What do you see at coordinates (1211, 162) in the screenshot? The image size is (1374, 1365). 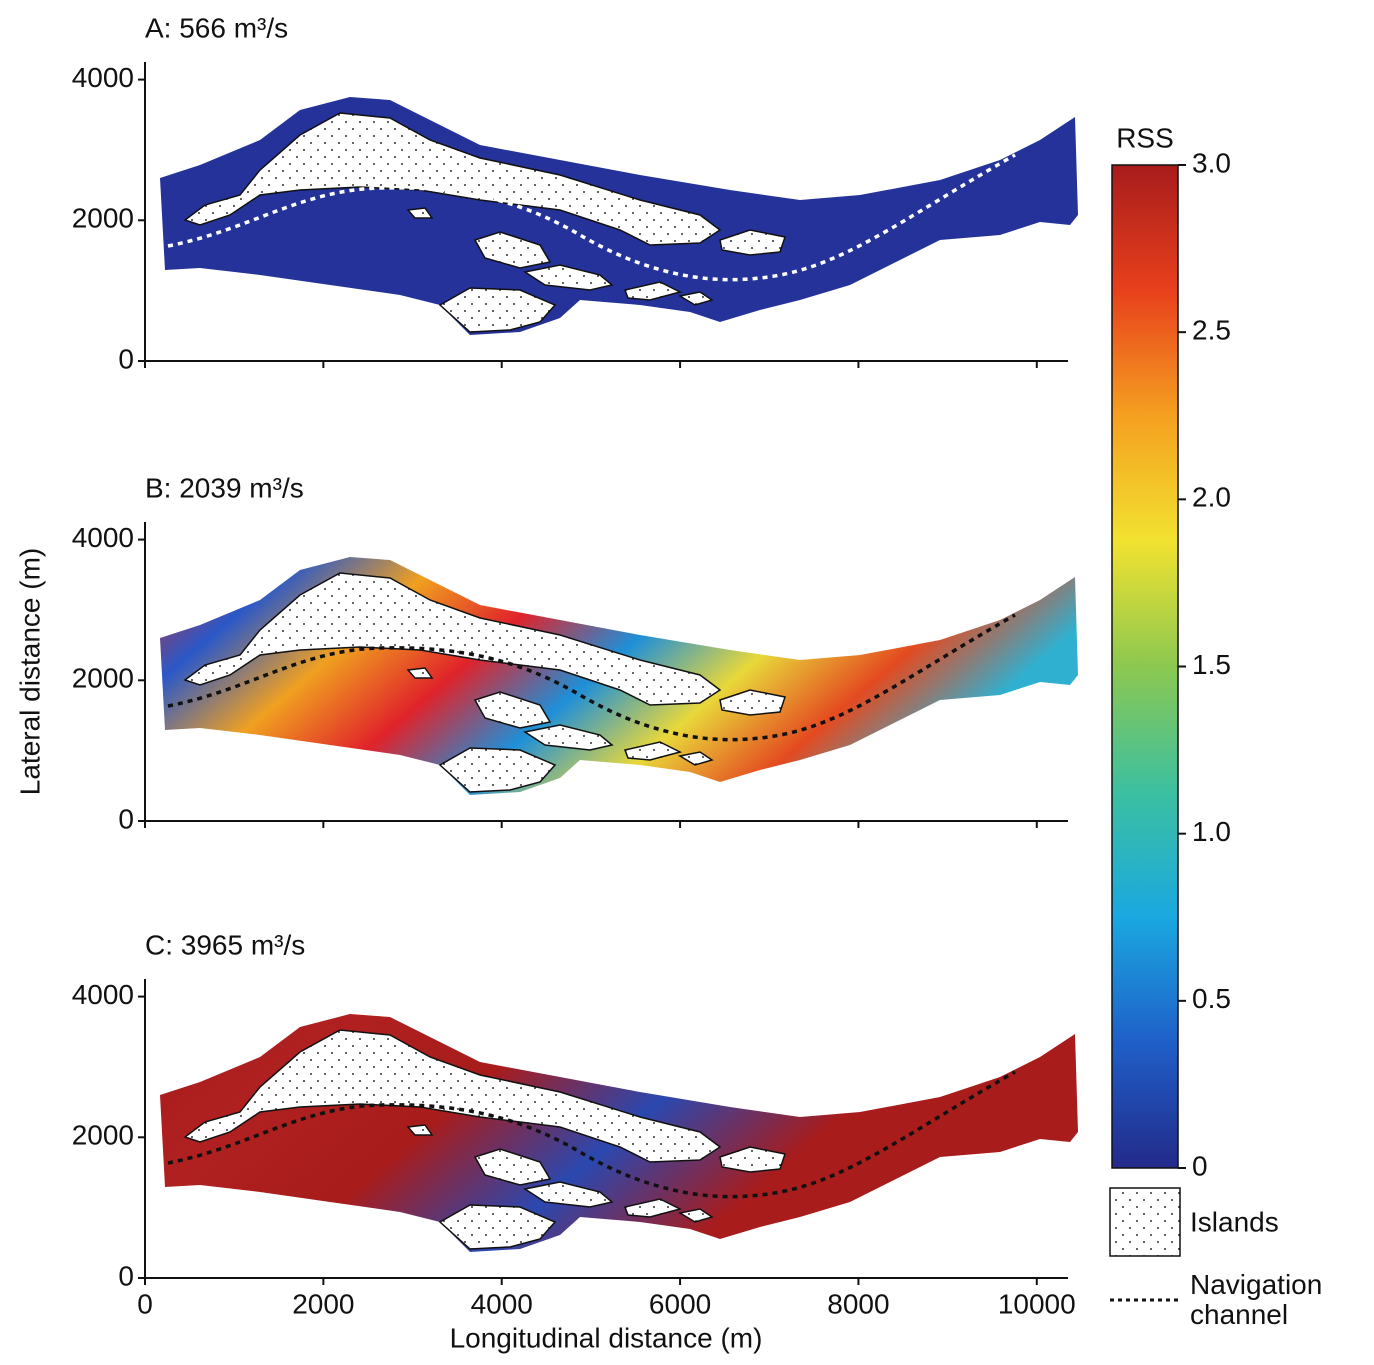 I see `colorbar-tick-label: 3.0` at bounding box center [1211, 162].